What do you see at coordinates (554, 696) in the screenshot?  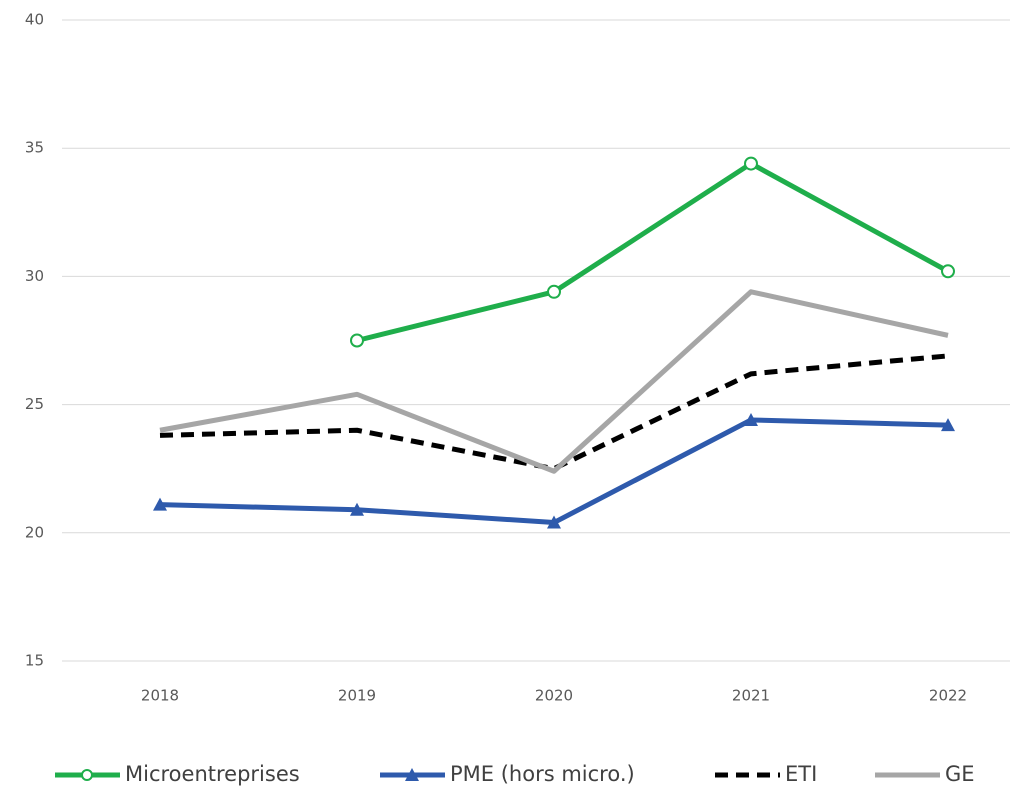 I see `x-tick-label: 2020` at bounding box center [554, 696].